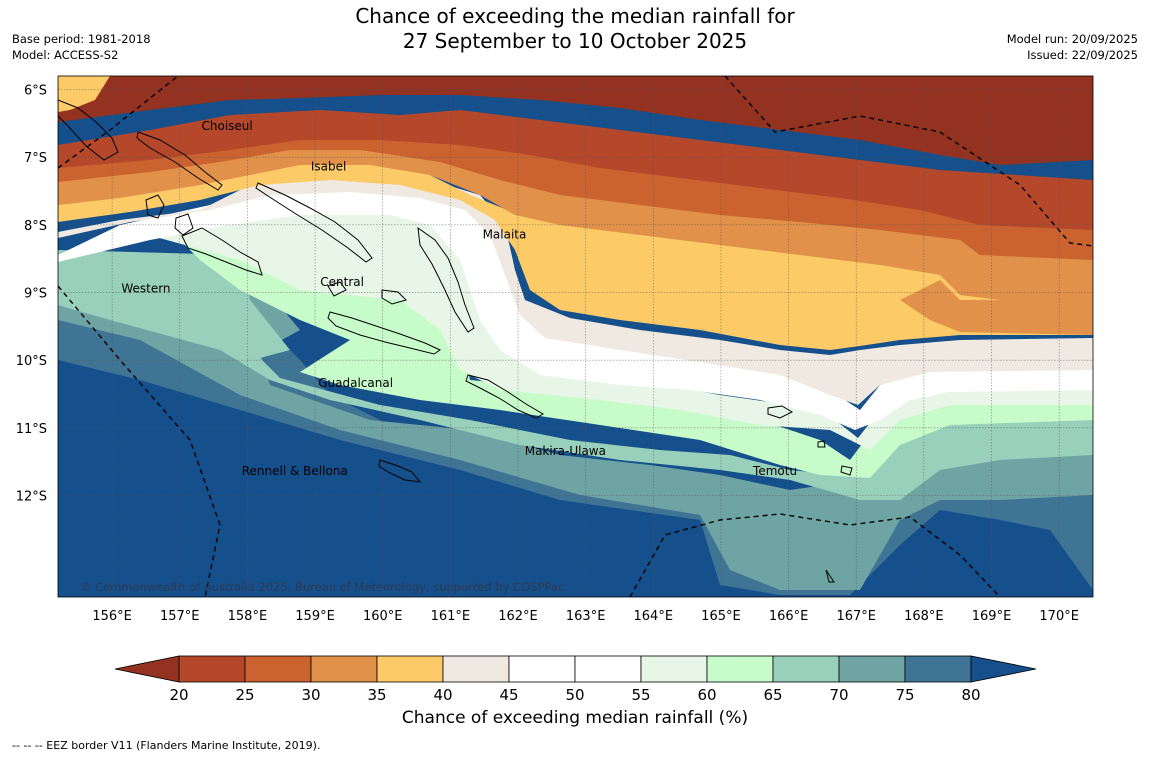 The width and height of the screenshot is (1150, 758). What do you see at coordinates (179, 161) in the screenshot?
I see `island-choiseul` at bounding box center [179, 161].